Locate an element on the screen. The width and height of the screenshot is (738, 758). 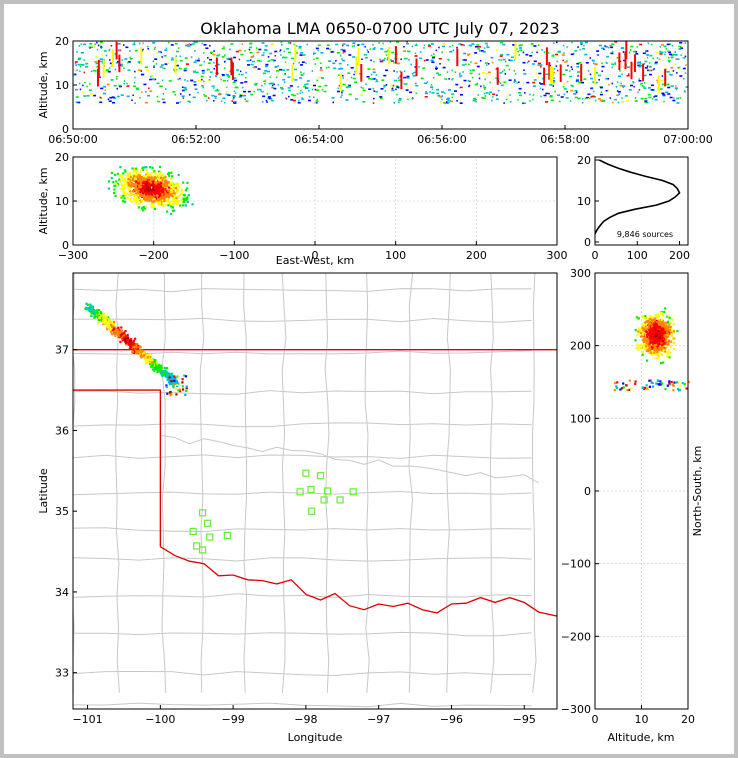
plan-view-x-tick: −100 is located at coordinates (160, 719).